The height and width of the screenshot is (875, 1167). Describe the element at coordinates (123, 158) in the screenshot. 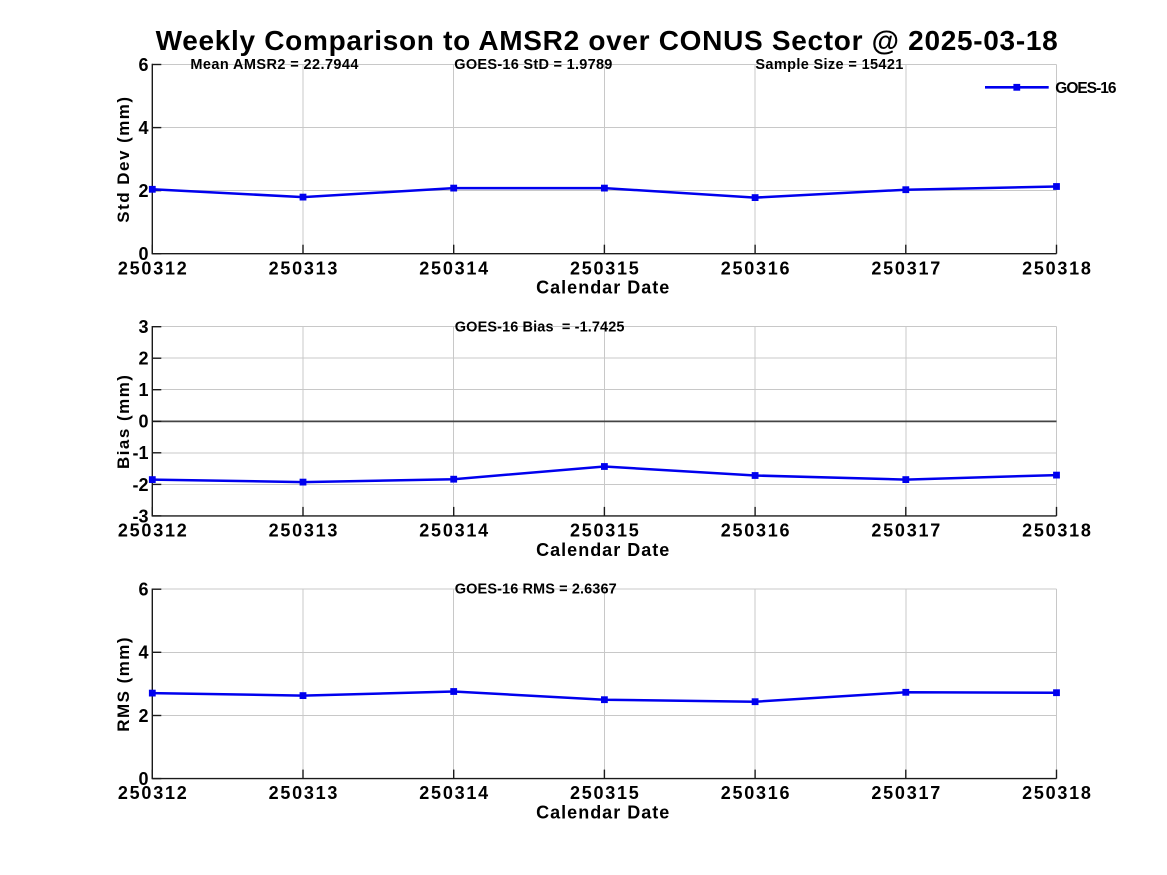

I see `svg-text: Std Dev (mm)` at that location.